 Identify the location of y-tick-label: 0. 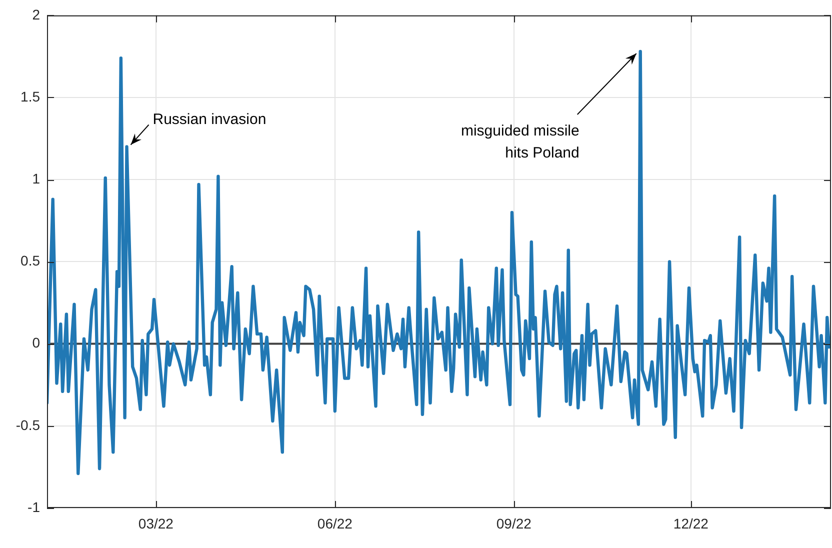
(36, 342).